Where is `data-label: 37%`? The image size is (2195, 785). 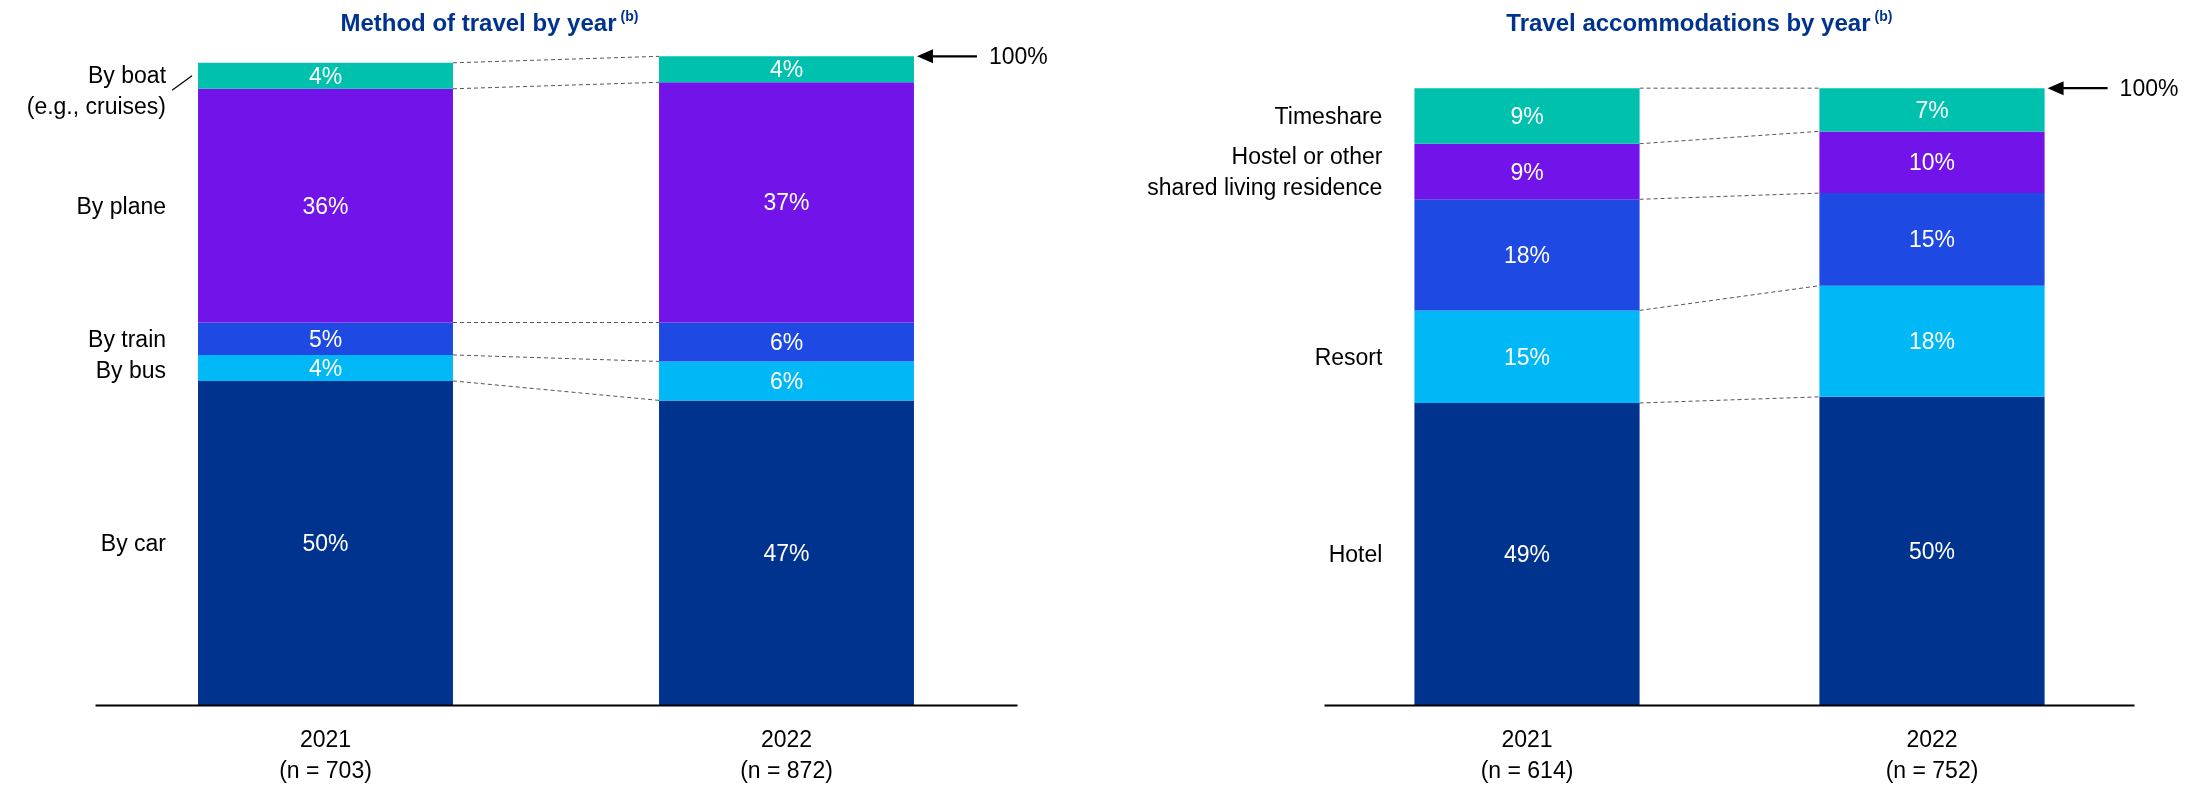 data-label: 37% is located at coordinates (786, 202).